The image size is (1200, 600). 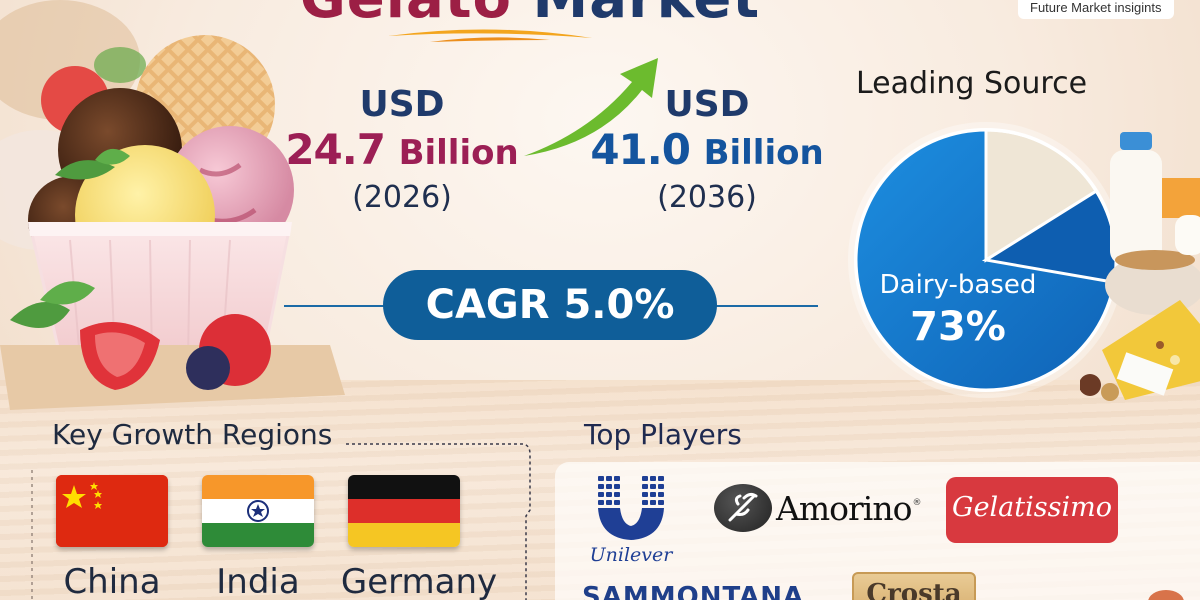 I want to click on amorino-logo: Amorino ®, so click(x=817, y=508).